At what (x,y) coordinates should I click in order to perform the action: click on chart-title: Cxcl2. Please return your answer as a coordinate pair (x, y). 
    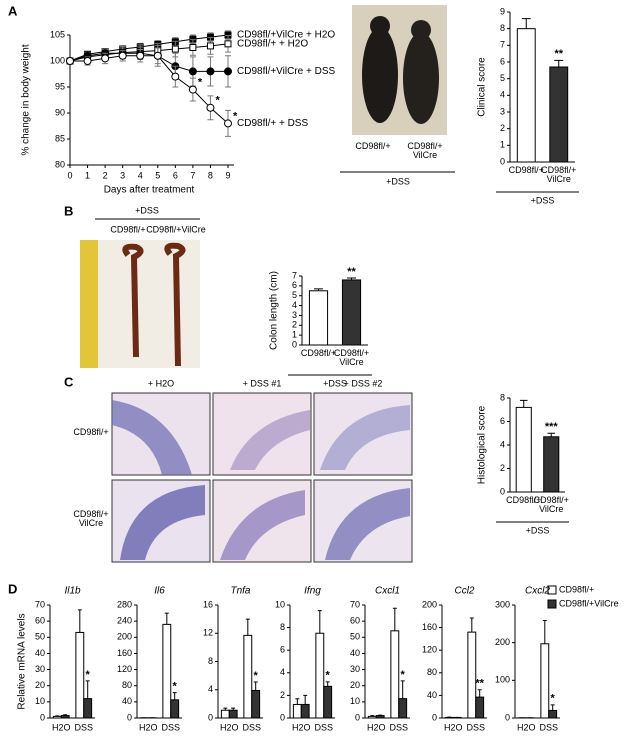
    Looking at the image, I should click on (537, 591).